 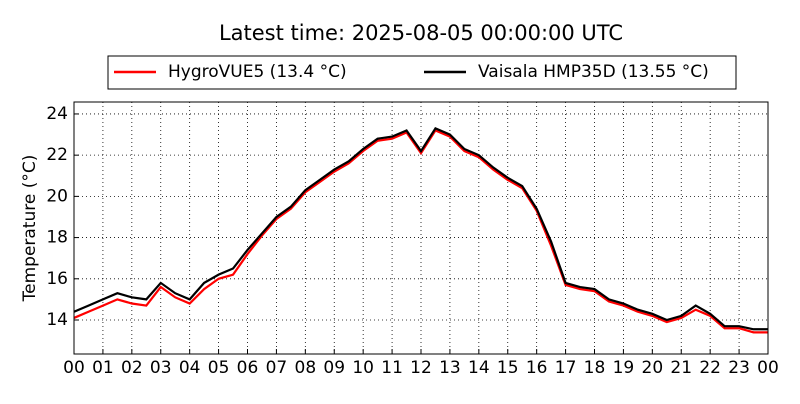 I want to click on x-tick-label: 05, so click(x=219, y=368).